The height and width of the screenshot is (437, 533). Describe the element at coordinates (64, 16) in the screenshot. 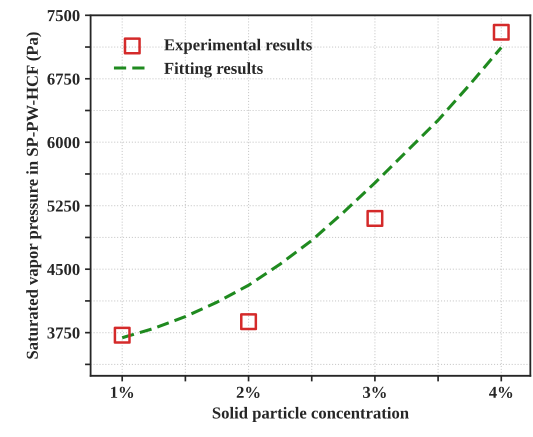

I see `y-tick-label: 7500` at that location.